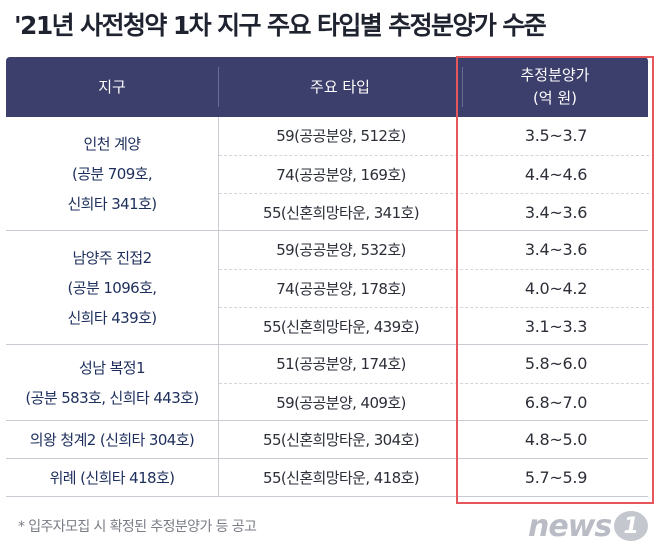 The width and height of the screenshot is (658, 557). What do you see at coordinates (555, 75) in the screenshot?
I see `header-price-label: 추정분양가` at bounding box center [555, 75].